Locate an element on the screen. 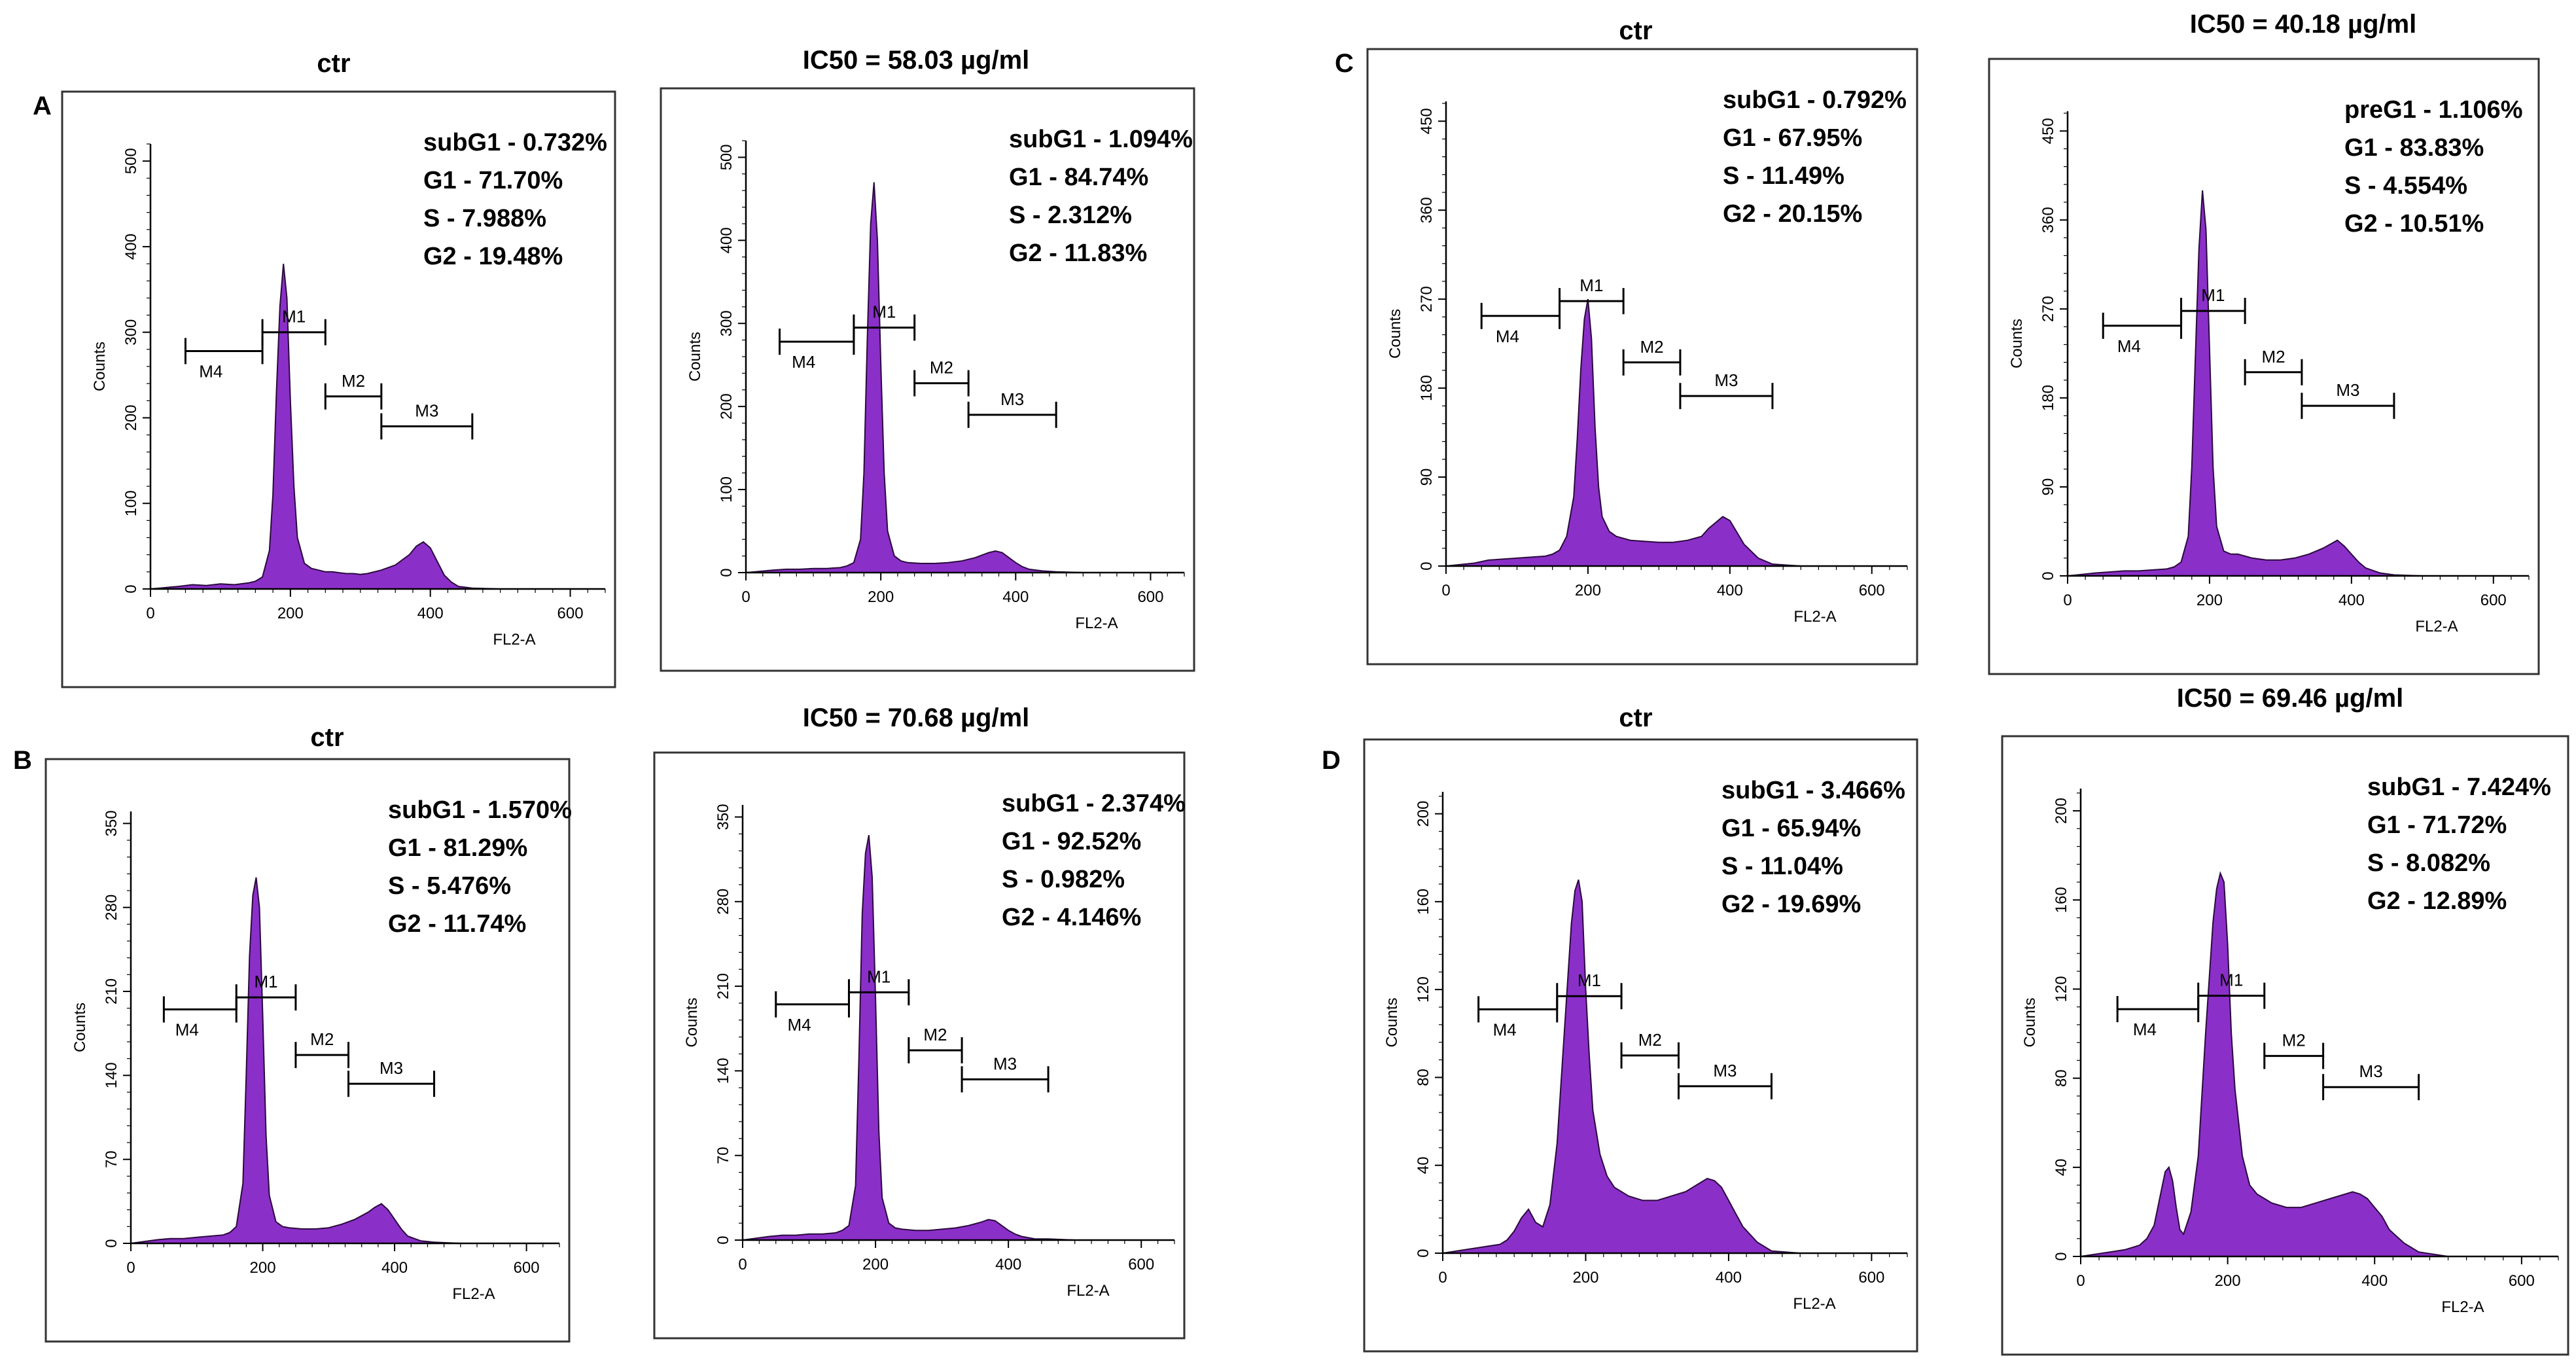 This screenshot has width=2576, height=1369. y-tick-label: 280 is located at coordinates (723, 902).